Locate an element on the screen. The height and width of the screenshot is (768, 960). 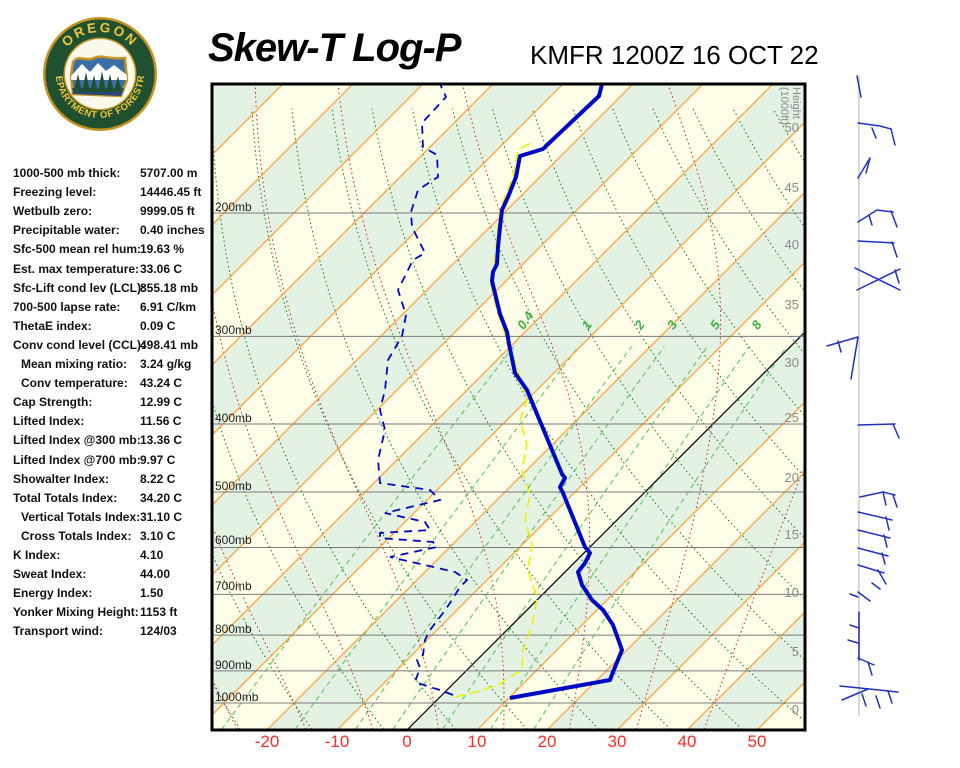
index-row: Lifted Index @300 mb: 13.36 C is located at coordinates (113, 442).